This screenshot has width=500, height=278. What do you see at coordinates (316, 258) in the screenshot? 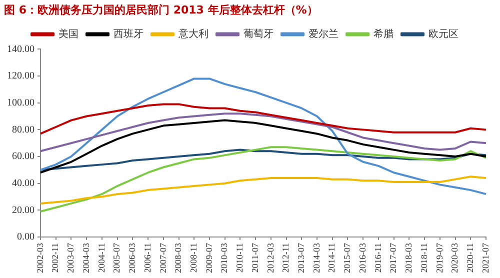
I see `x-tick-label: 2014-03` at bounding box center [316, 258].